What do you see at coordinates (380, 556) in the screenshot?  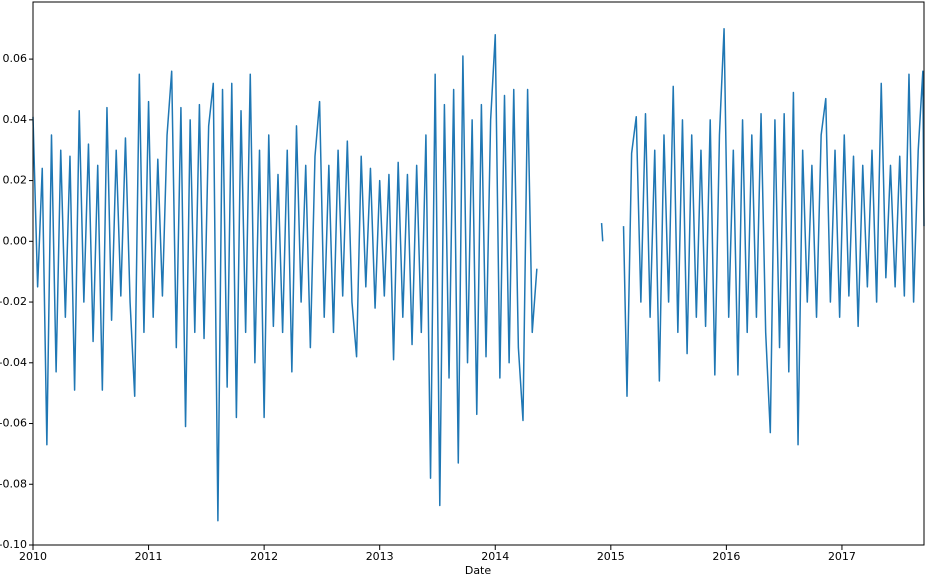 I see `x-tick-label: 2013` at bounding box center [380, 556].